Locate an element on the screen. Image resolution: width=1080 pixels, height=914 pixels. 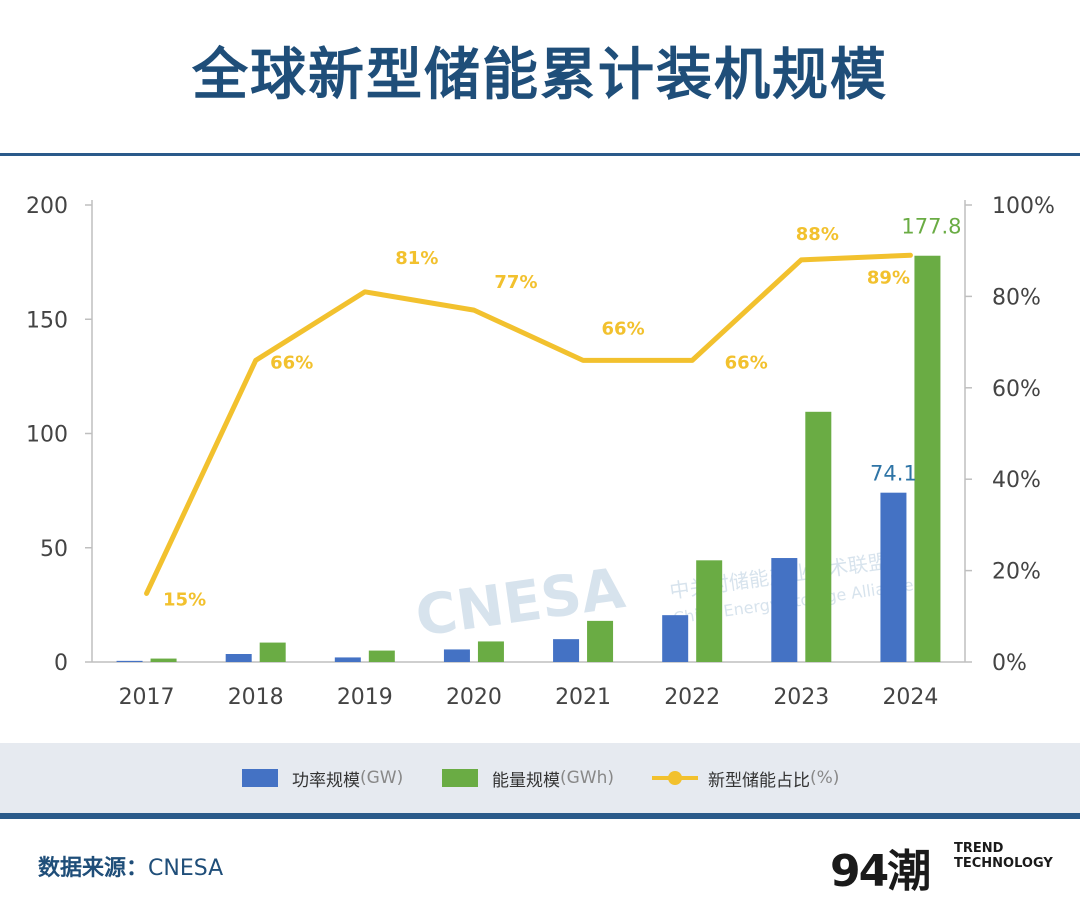
share-data-label: 89% is located at coordinates (888, 277).